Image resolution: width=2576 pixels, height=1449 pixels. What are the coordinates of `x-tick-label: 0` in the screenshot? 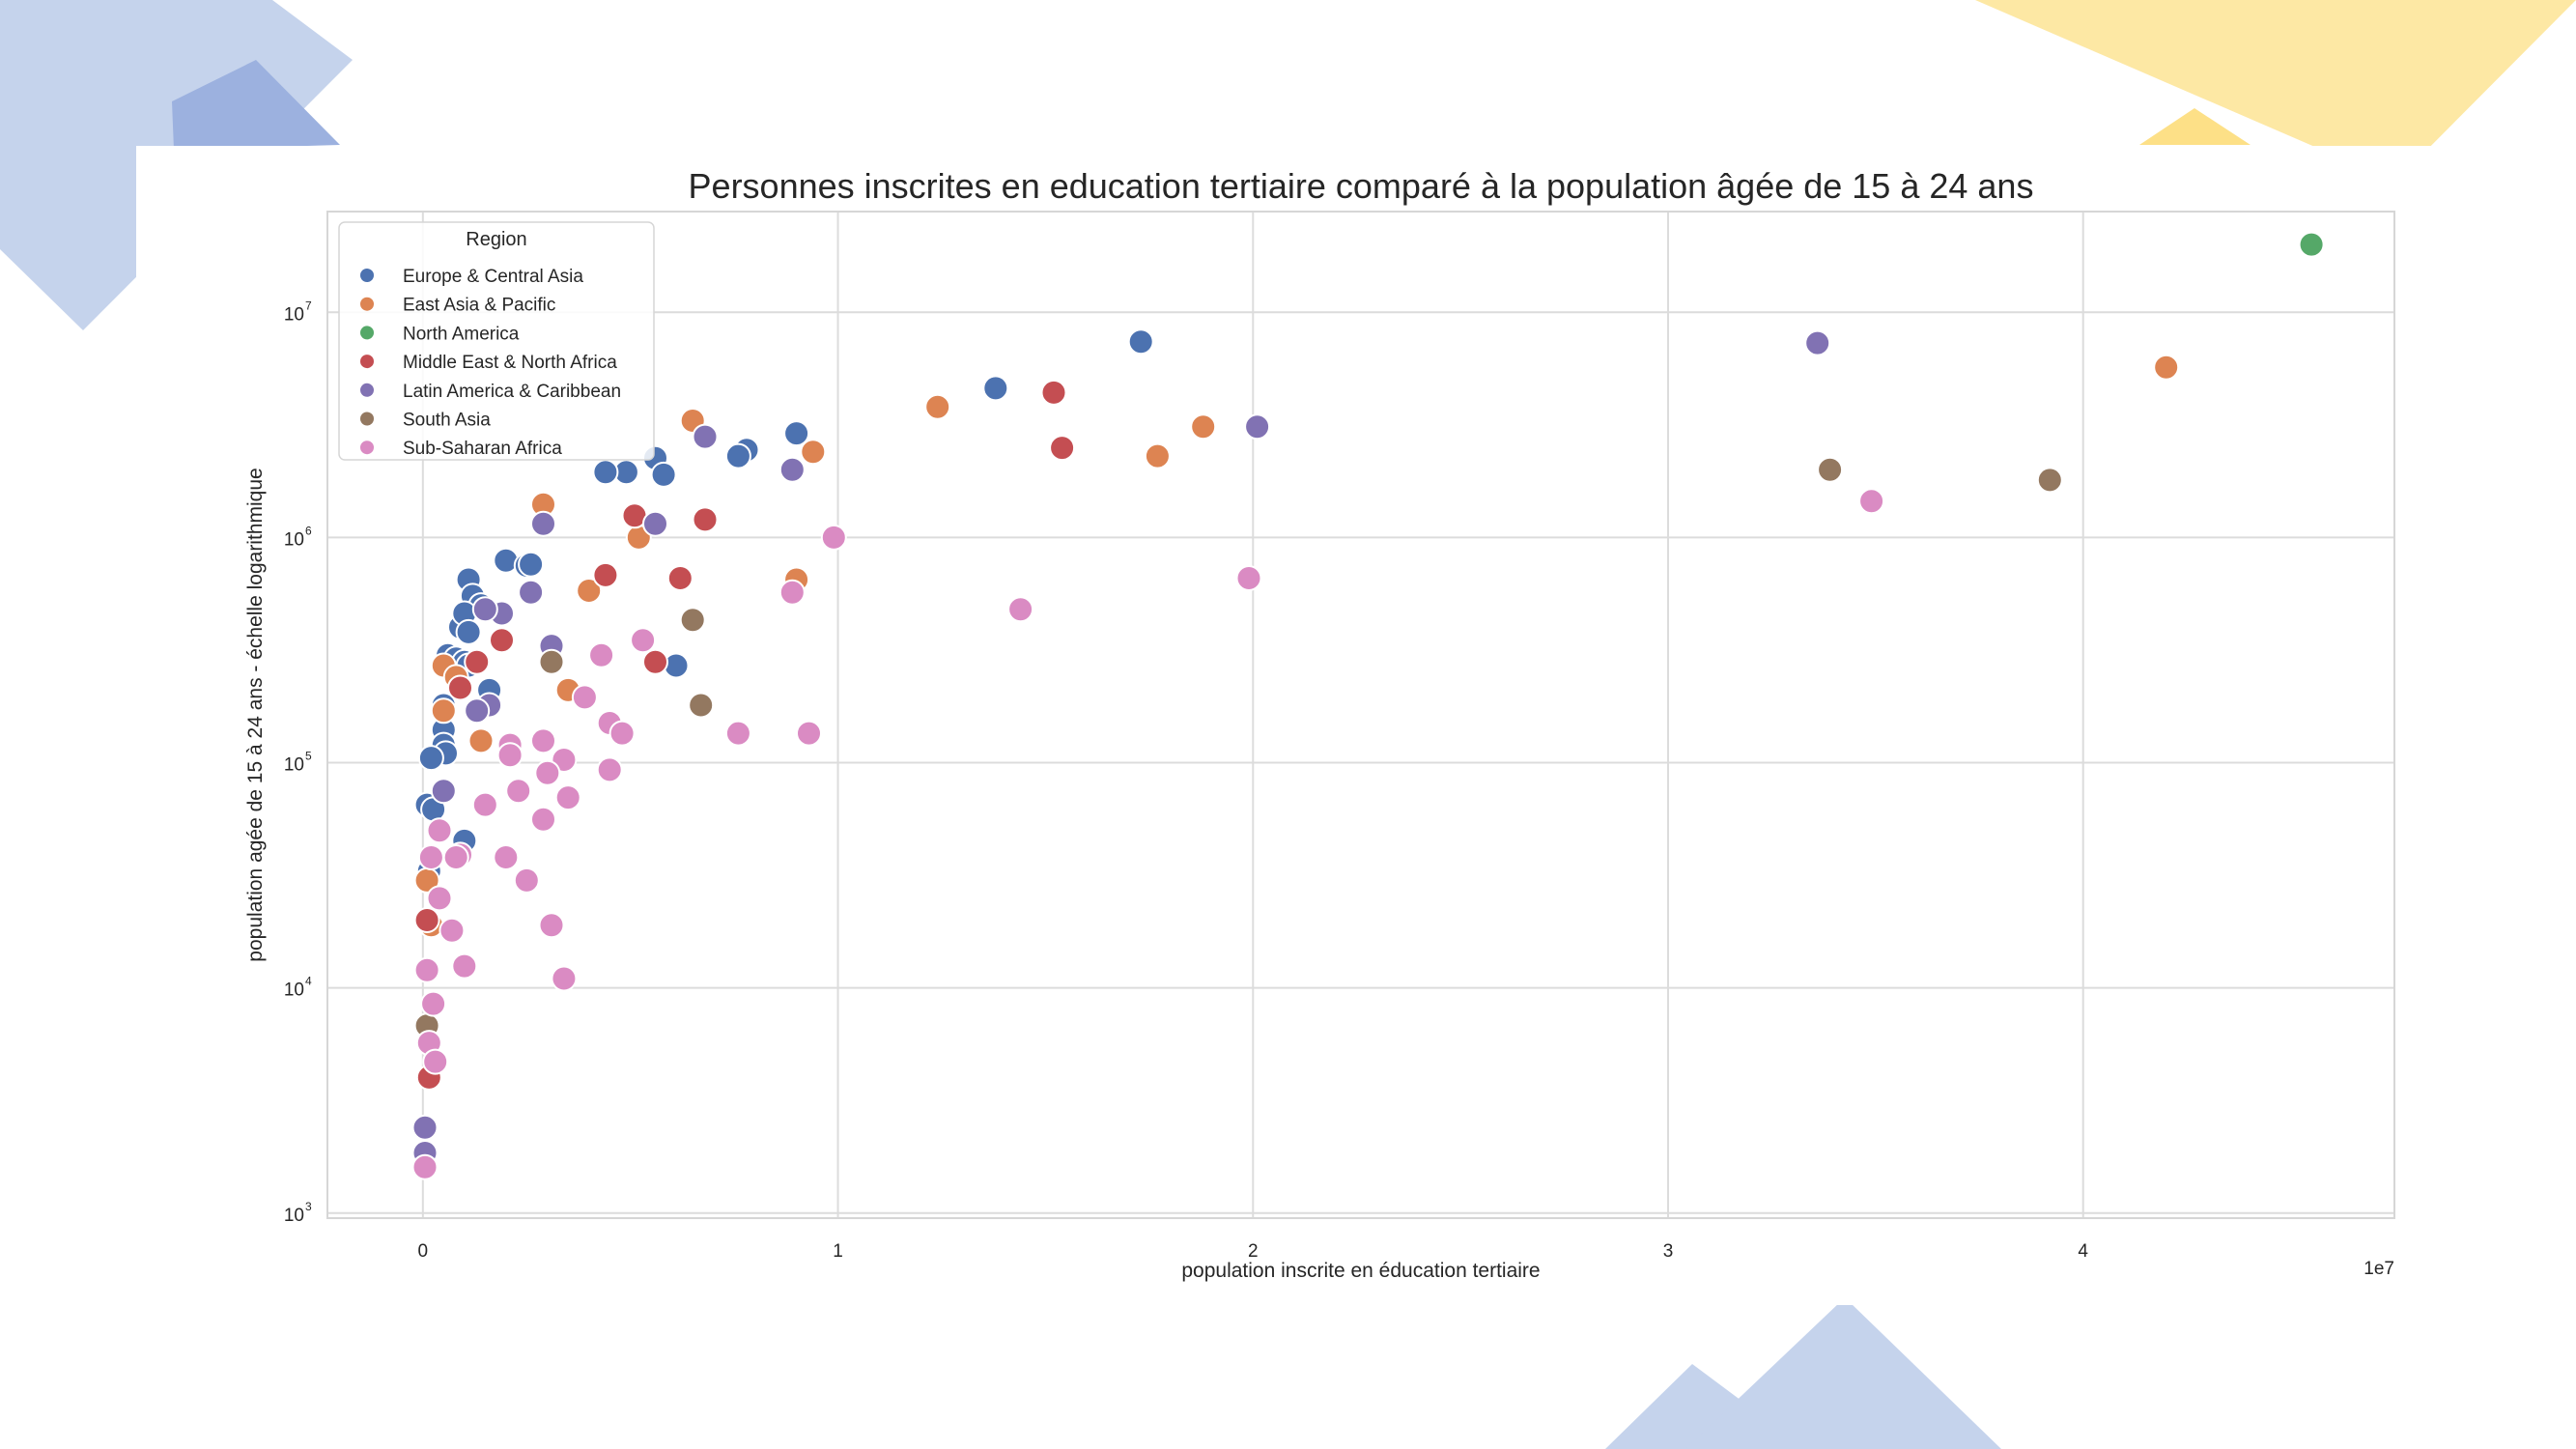 It's located at (423, 1251).